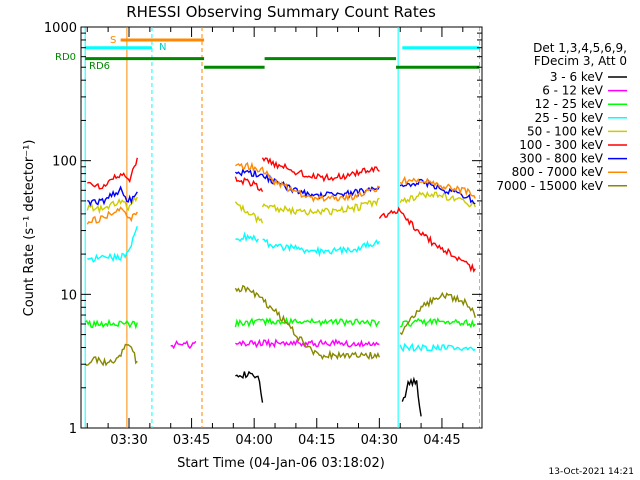  I want to click on legend-label: 7000 - 15000 keV, so click(549, 186).